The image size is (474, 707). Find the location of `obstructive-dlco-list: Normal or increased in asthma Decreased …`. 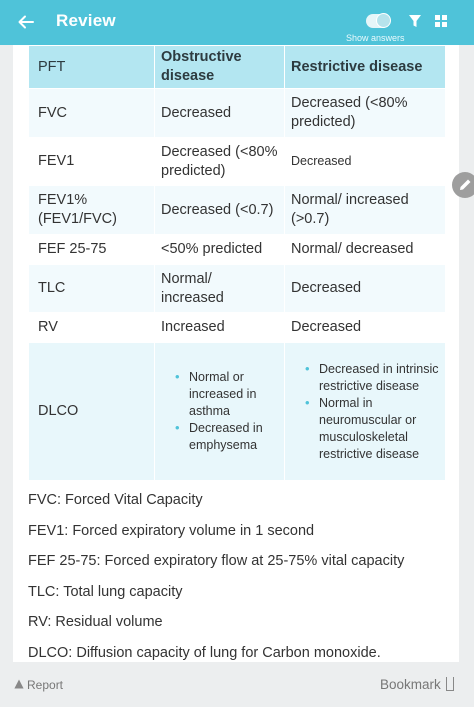

obstructive-dlco-list: Normal or increased in asthma Decreased … is located at coordinates (226, 411).